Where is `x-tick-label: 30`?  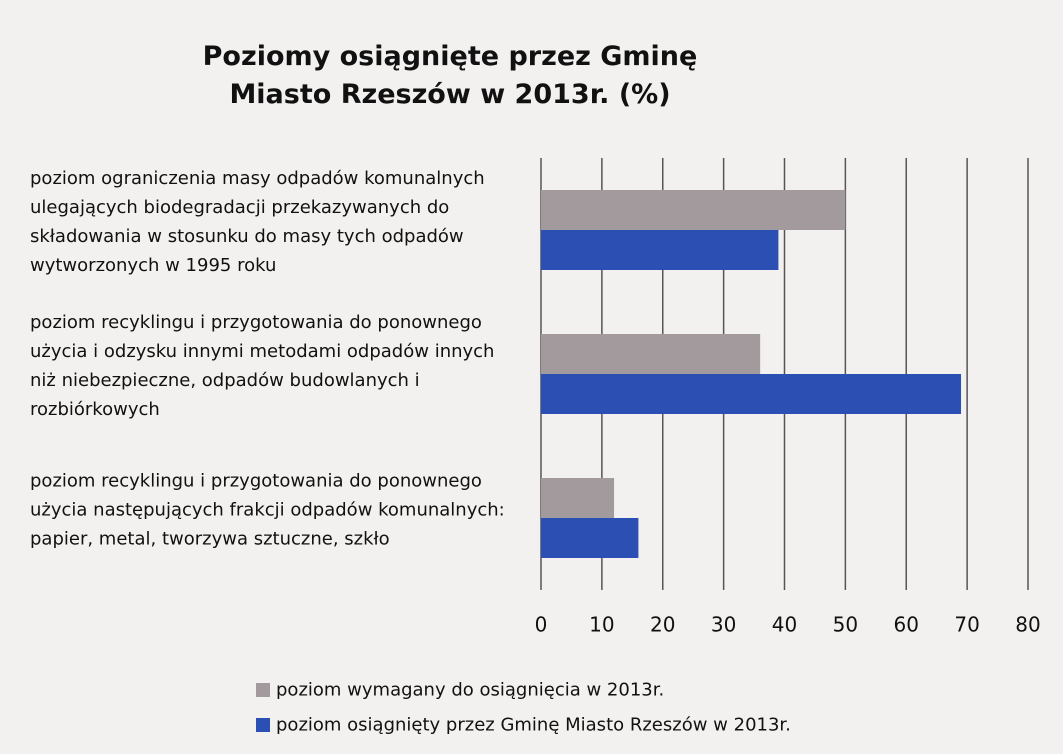 x-tick-label: 30 is located at coordinates (723, 625).